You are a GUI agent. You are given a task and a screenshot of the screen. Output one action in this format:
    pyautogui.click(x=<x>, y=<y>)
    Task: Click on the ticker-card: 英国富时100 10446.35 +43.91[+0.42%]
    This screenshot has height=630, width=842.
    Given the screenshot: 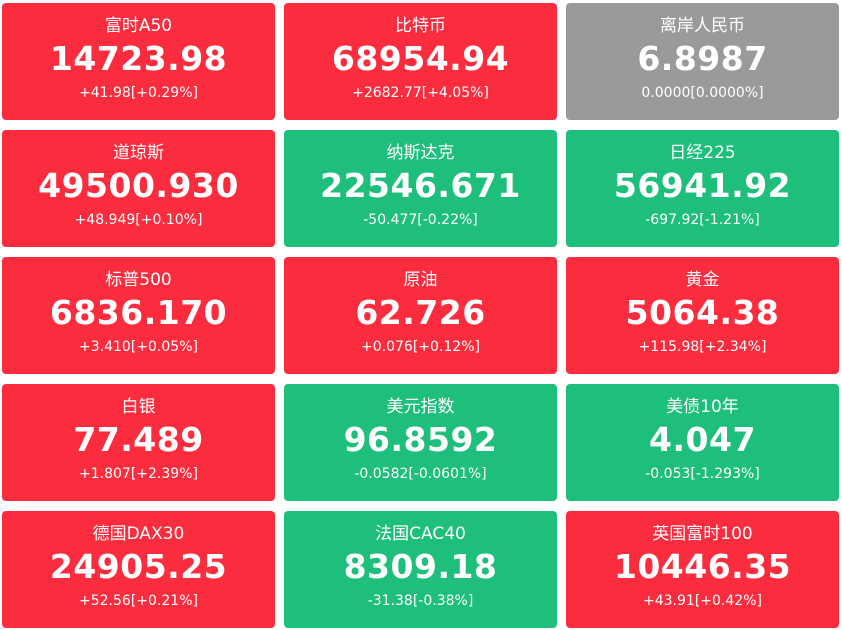 What is the action you would take?
    pyautogui.click(x=702, y=569)
    